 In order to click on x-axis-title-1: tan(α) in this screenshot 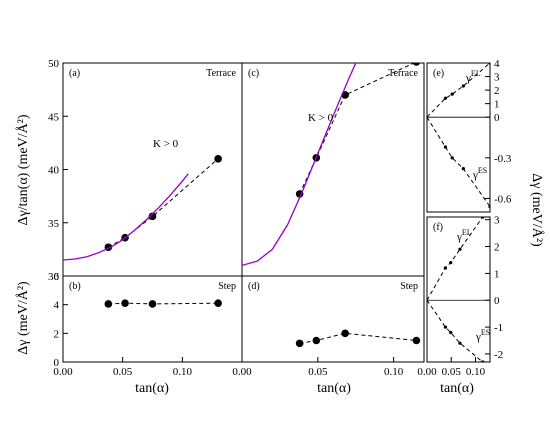, I will do `click(152, 388)`.